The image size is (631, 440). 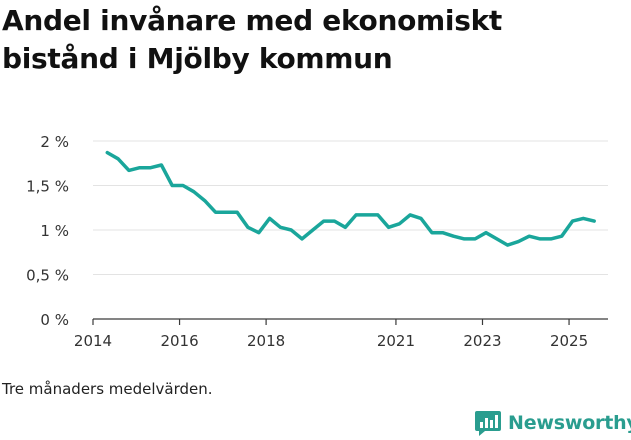 What do you see at coordinates (488, 423) in the screenshot?
I see `newsworthy-logo-icon` at bounding box center [488, 423].